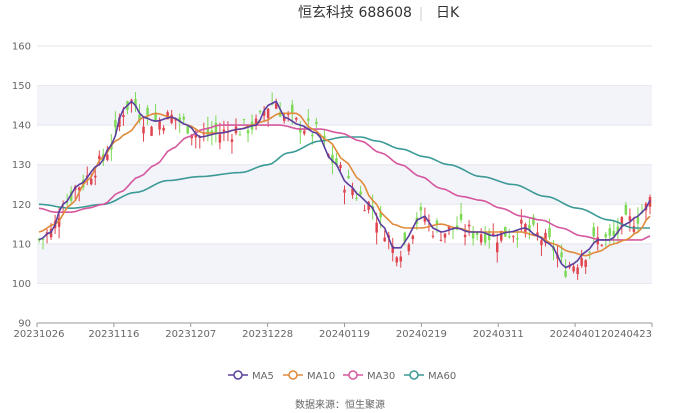 This screenshot has height=413, width=680. Describe the element at coordinates (293, 375) in the screenshot. I see `legend-marker-ma10` at that location.